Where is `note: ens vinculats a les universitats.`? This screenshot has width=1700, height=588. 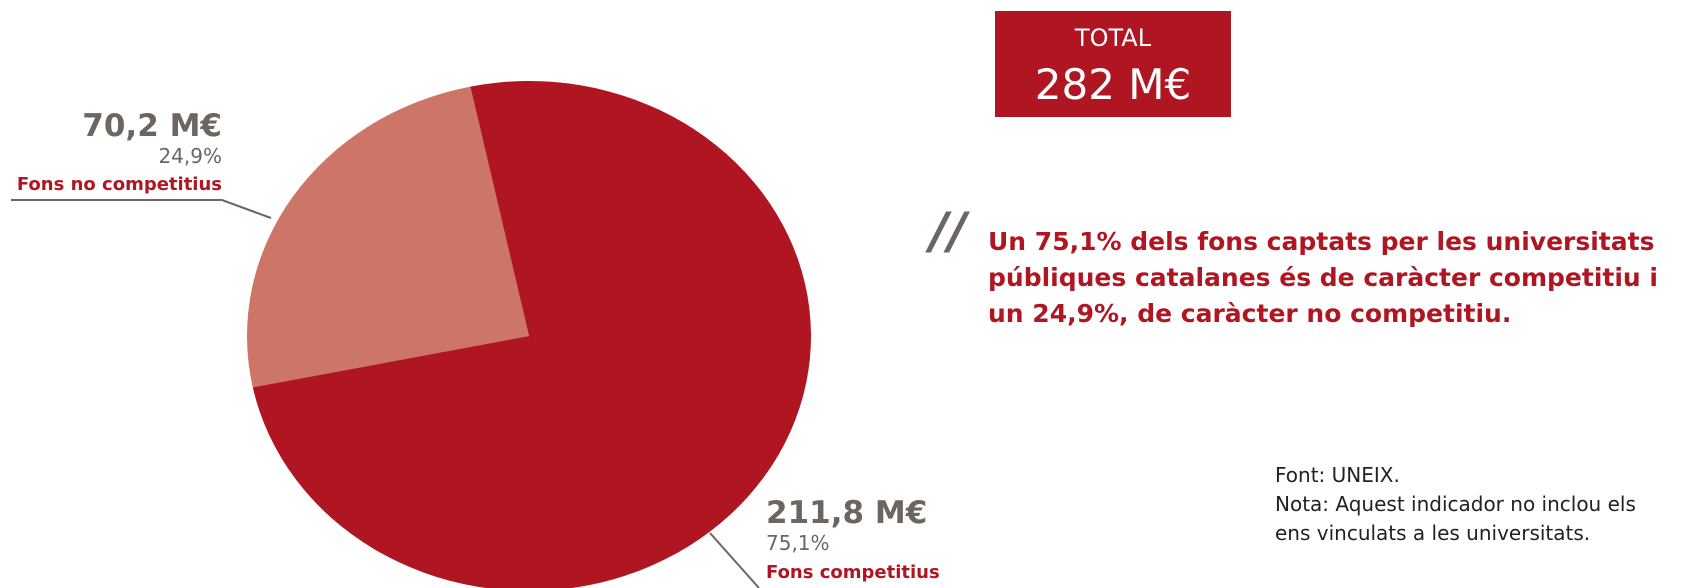
note: ens vinculats a les universitats. is located at coordinates (1432, 533).